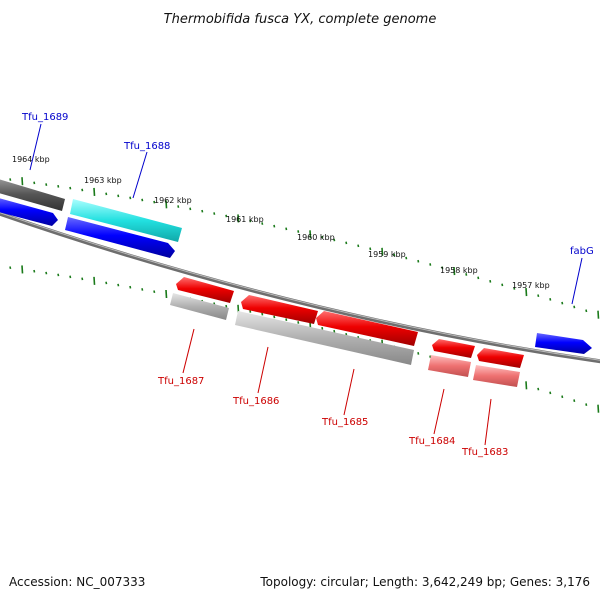  Describe the element at coordinates (279, 309) in the screenshot. I see `gene-arrow-tfu1686` at that location.